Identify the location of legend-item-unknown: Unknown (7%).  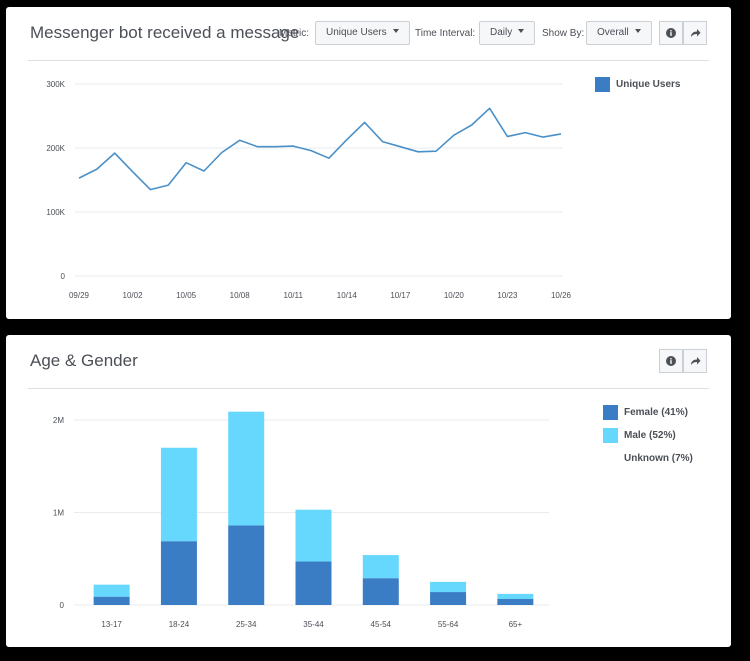
(658, 458).